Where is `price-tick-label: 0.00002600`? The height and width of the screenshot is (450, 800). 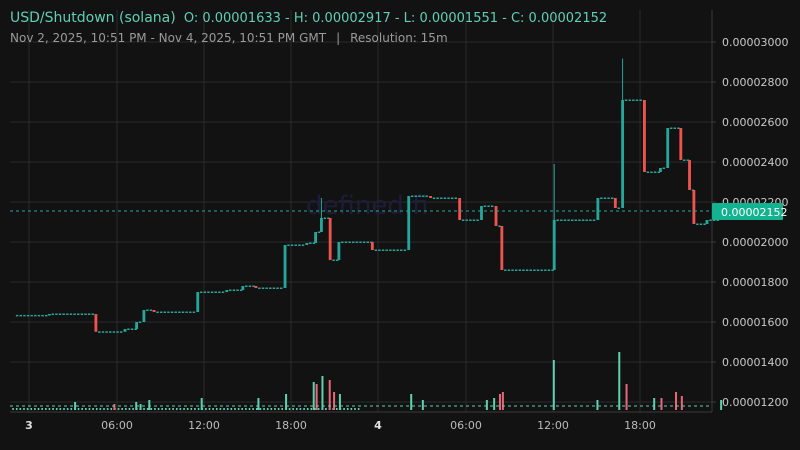 price-tick-label: 0.00002600 is located at coordinates (755, 122).